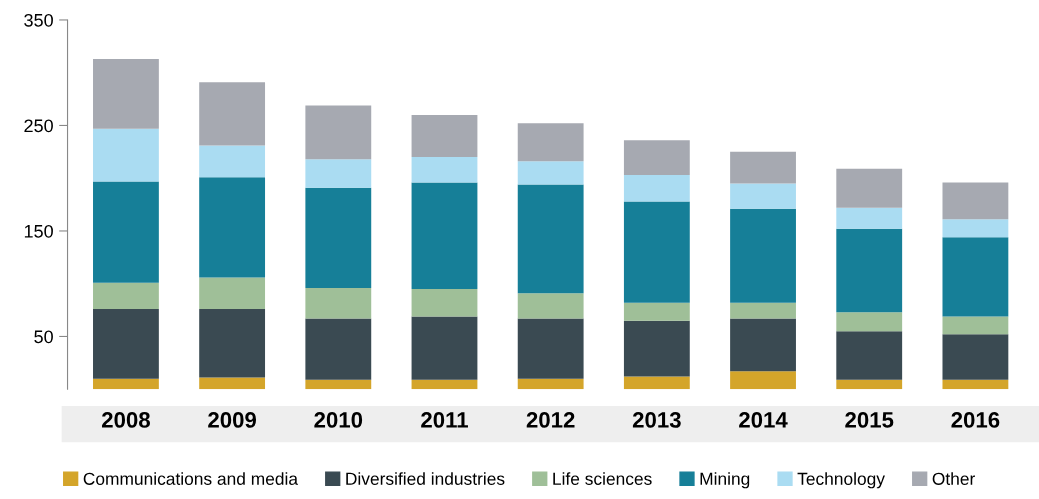 This screenshot has width=1039, height=499. I want to click on x-tick-label: 2010, so click(338, 420).